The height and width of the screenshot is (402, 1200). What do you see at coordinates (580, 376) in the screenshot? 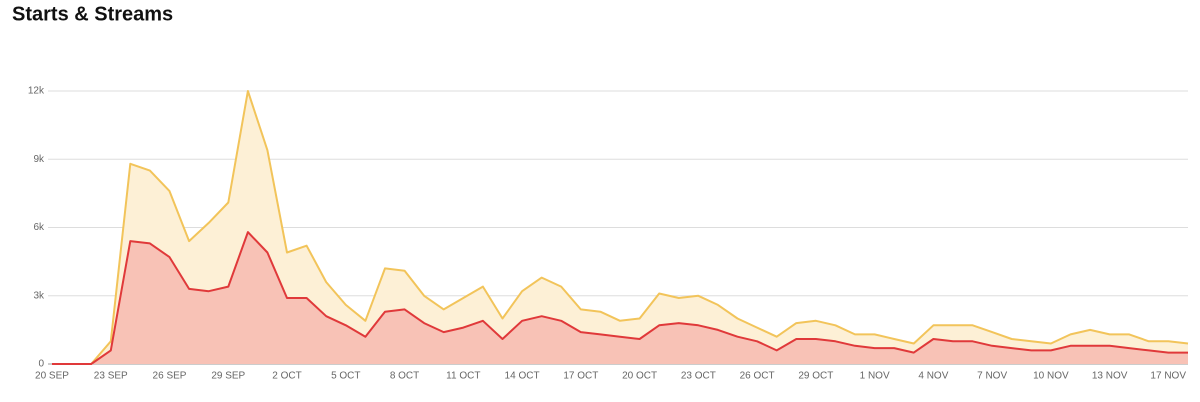
I see `x-tick-label: 17 OCT` at bounding box center [580, 376].